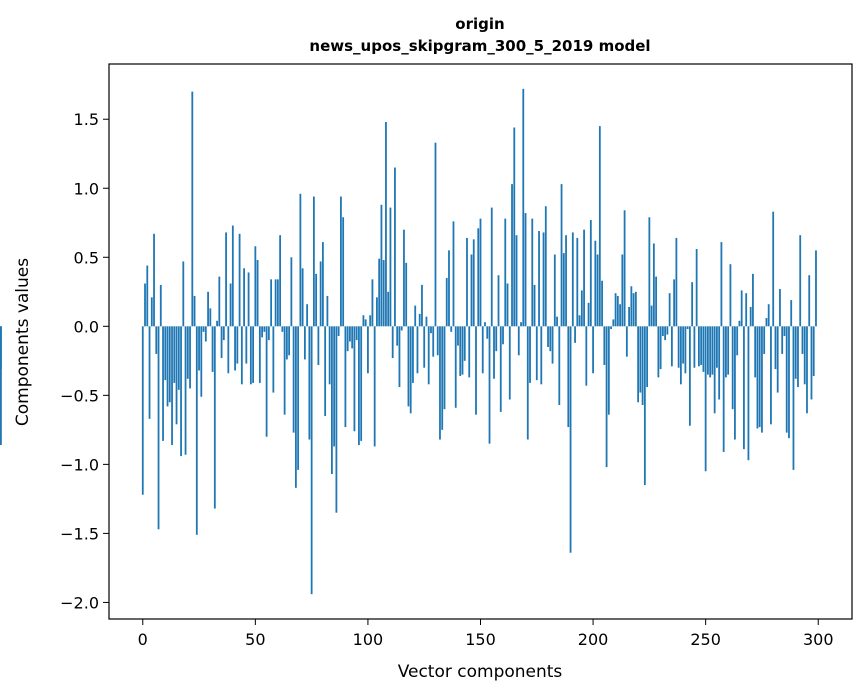  I want to click on y-tick-label: 1.5, so click(86, 119).